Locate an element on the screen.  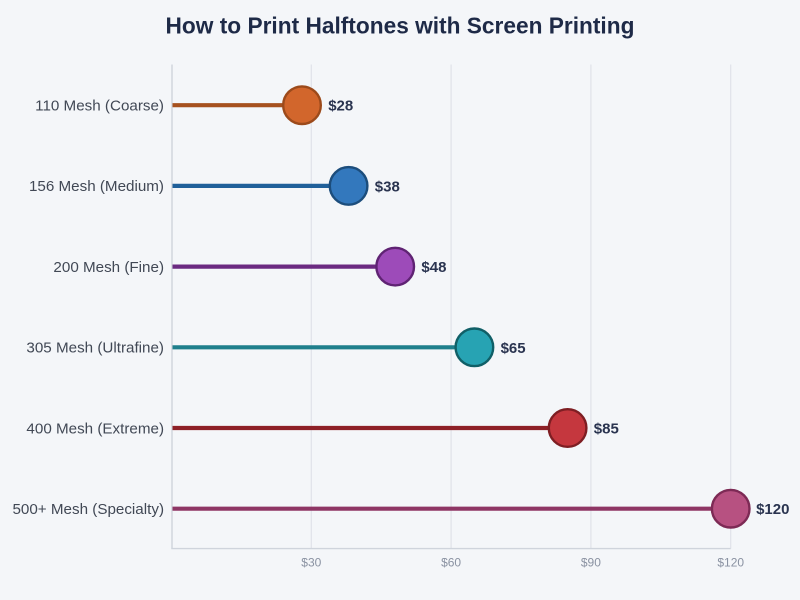
svg-text: 200 Mesh (Fine) is located at coordinates (108, 267).